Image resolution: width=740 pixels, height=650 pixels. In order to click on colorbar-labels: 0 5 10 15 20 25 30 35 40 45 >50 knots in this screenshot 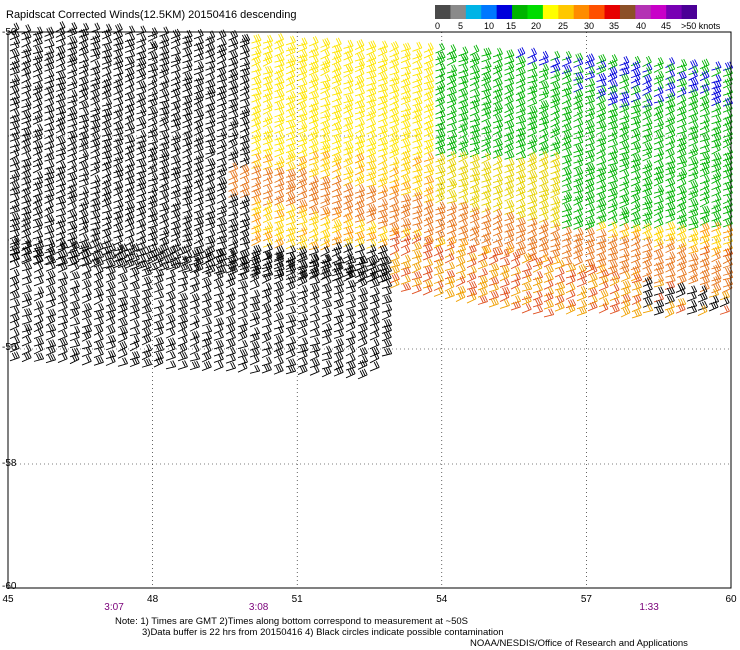, I will do `click(370, 27)`.